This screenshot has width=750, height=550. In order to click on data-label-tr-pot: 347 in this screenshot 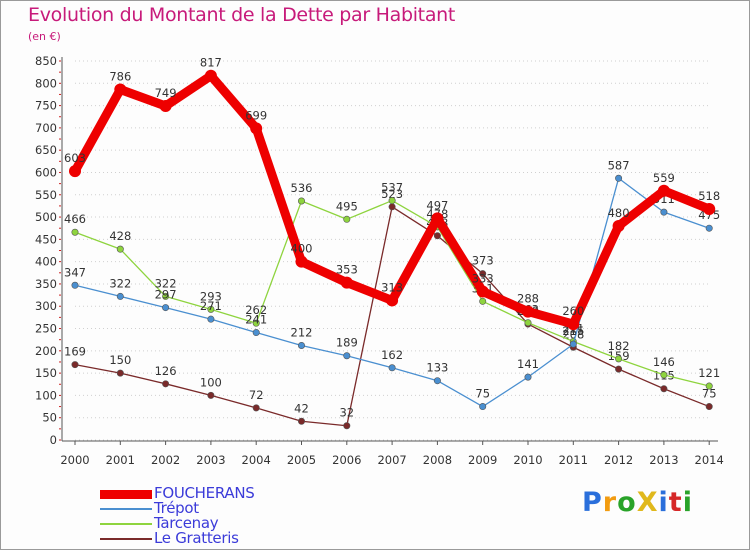, I will do `click(75, 272)`.